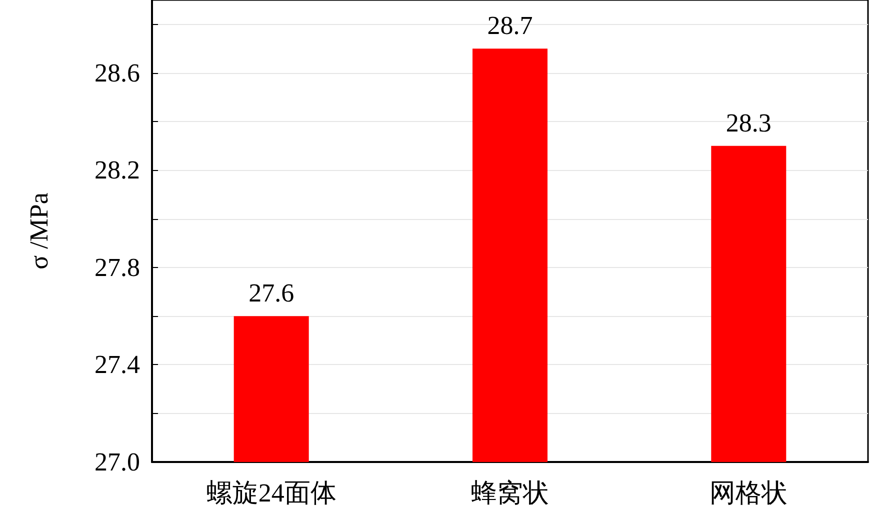  What do you see at coordinates (117, 73) in the screenshot?
I see `y-tick-label: 28.6` at bounding box center [117, 73].